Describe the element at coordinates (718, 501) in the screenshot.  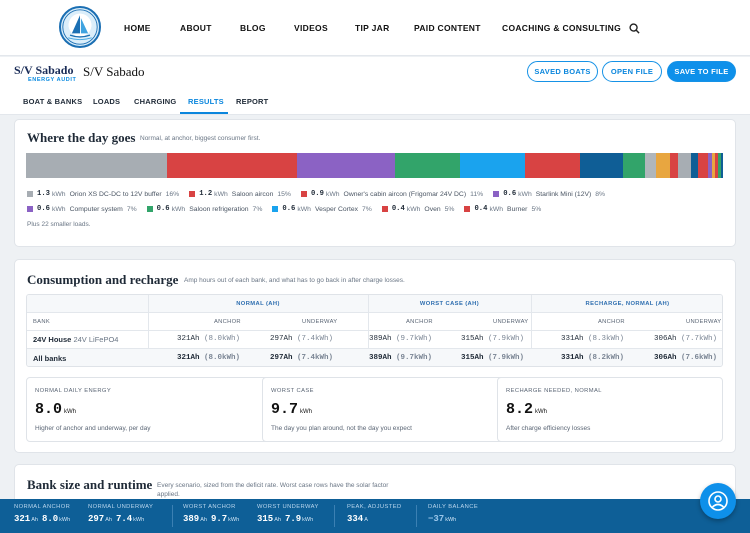
I see `support-chat-button` at that location.